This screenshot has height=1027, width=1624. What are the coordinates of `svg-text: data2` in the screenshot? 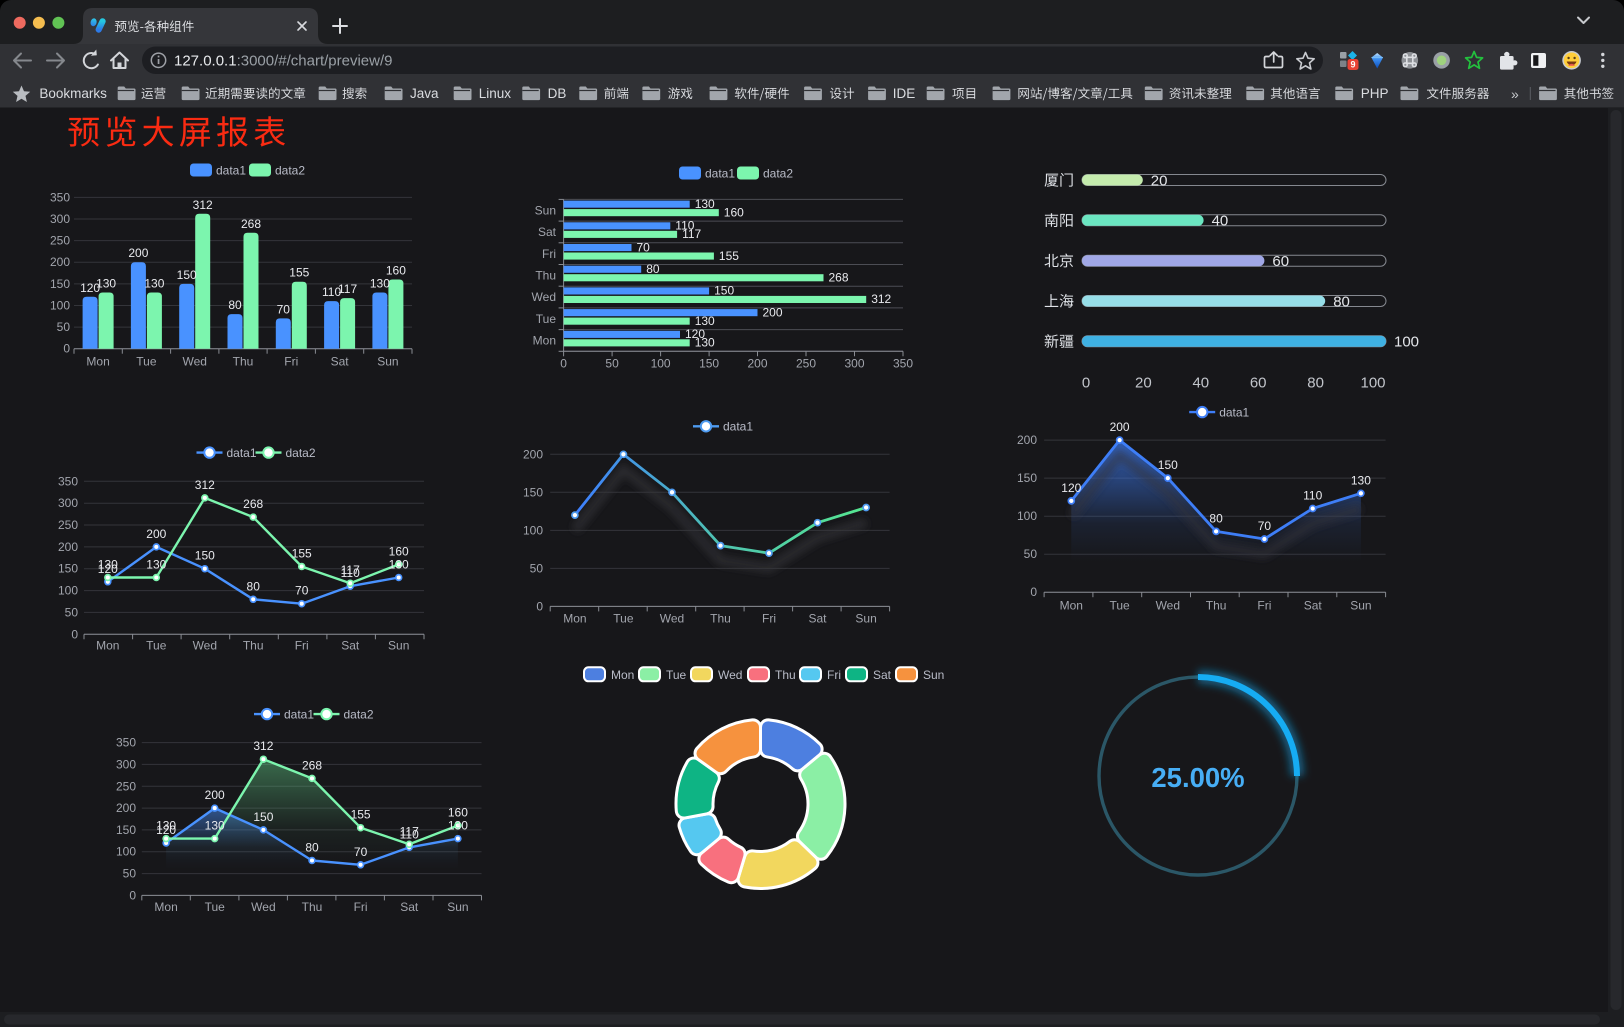 It's located at (290, 171).